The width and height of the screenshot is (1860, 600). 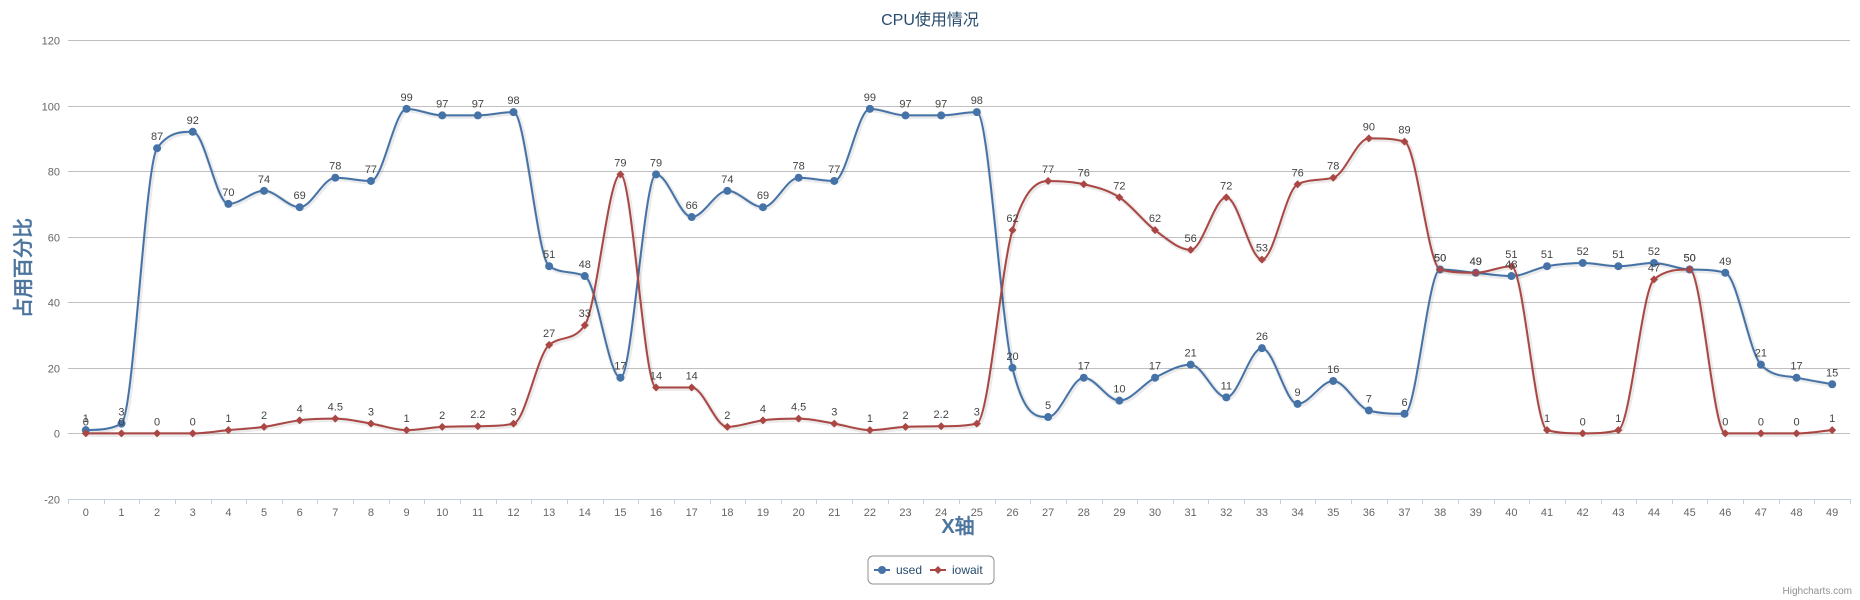 What do you see at coordinates (898, 570) in the screenshot?
I see `legend-item-used: used` at bounding box center [898, 570].